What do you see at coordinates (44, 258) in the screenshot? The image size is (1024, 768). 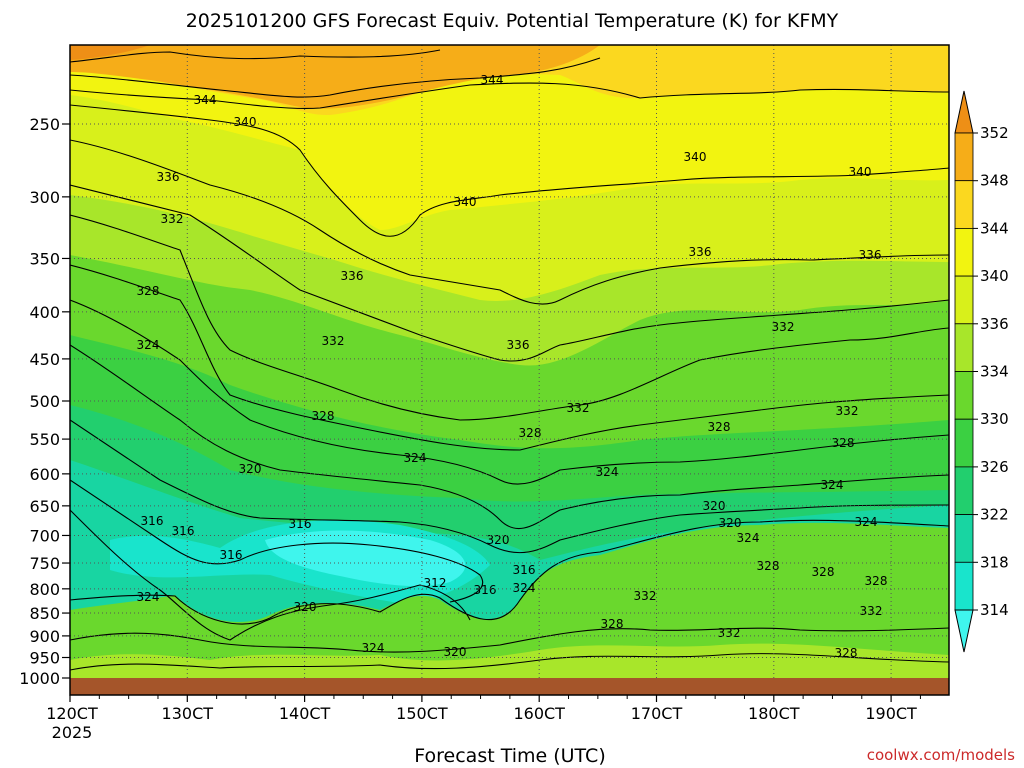 I see `y-tick-label: 350` at bounding box center [44, 258].